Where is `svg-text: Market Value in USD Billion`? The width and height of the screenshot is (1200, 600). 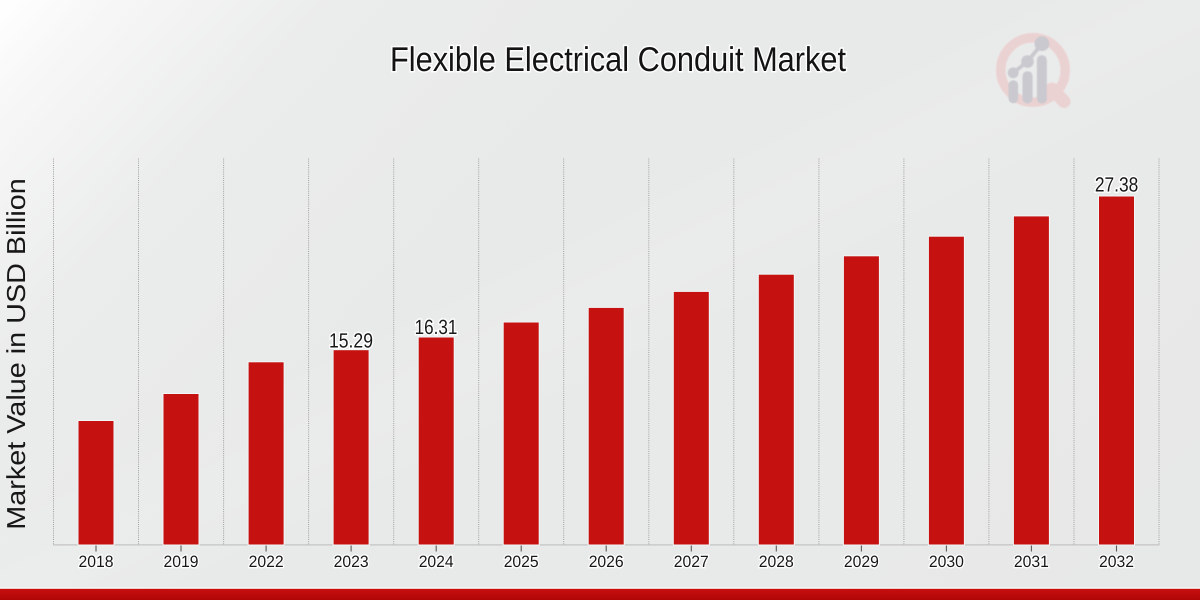 svg-text: Market Value in USD Billion is located at coordinates (16, 354).